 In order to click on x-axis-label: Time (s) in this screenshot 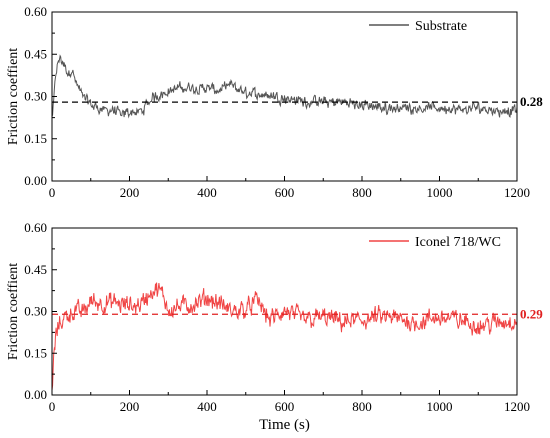, I will do `click(284, 425)`.